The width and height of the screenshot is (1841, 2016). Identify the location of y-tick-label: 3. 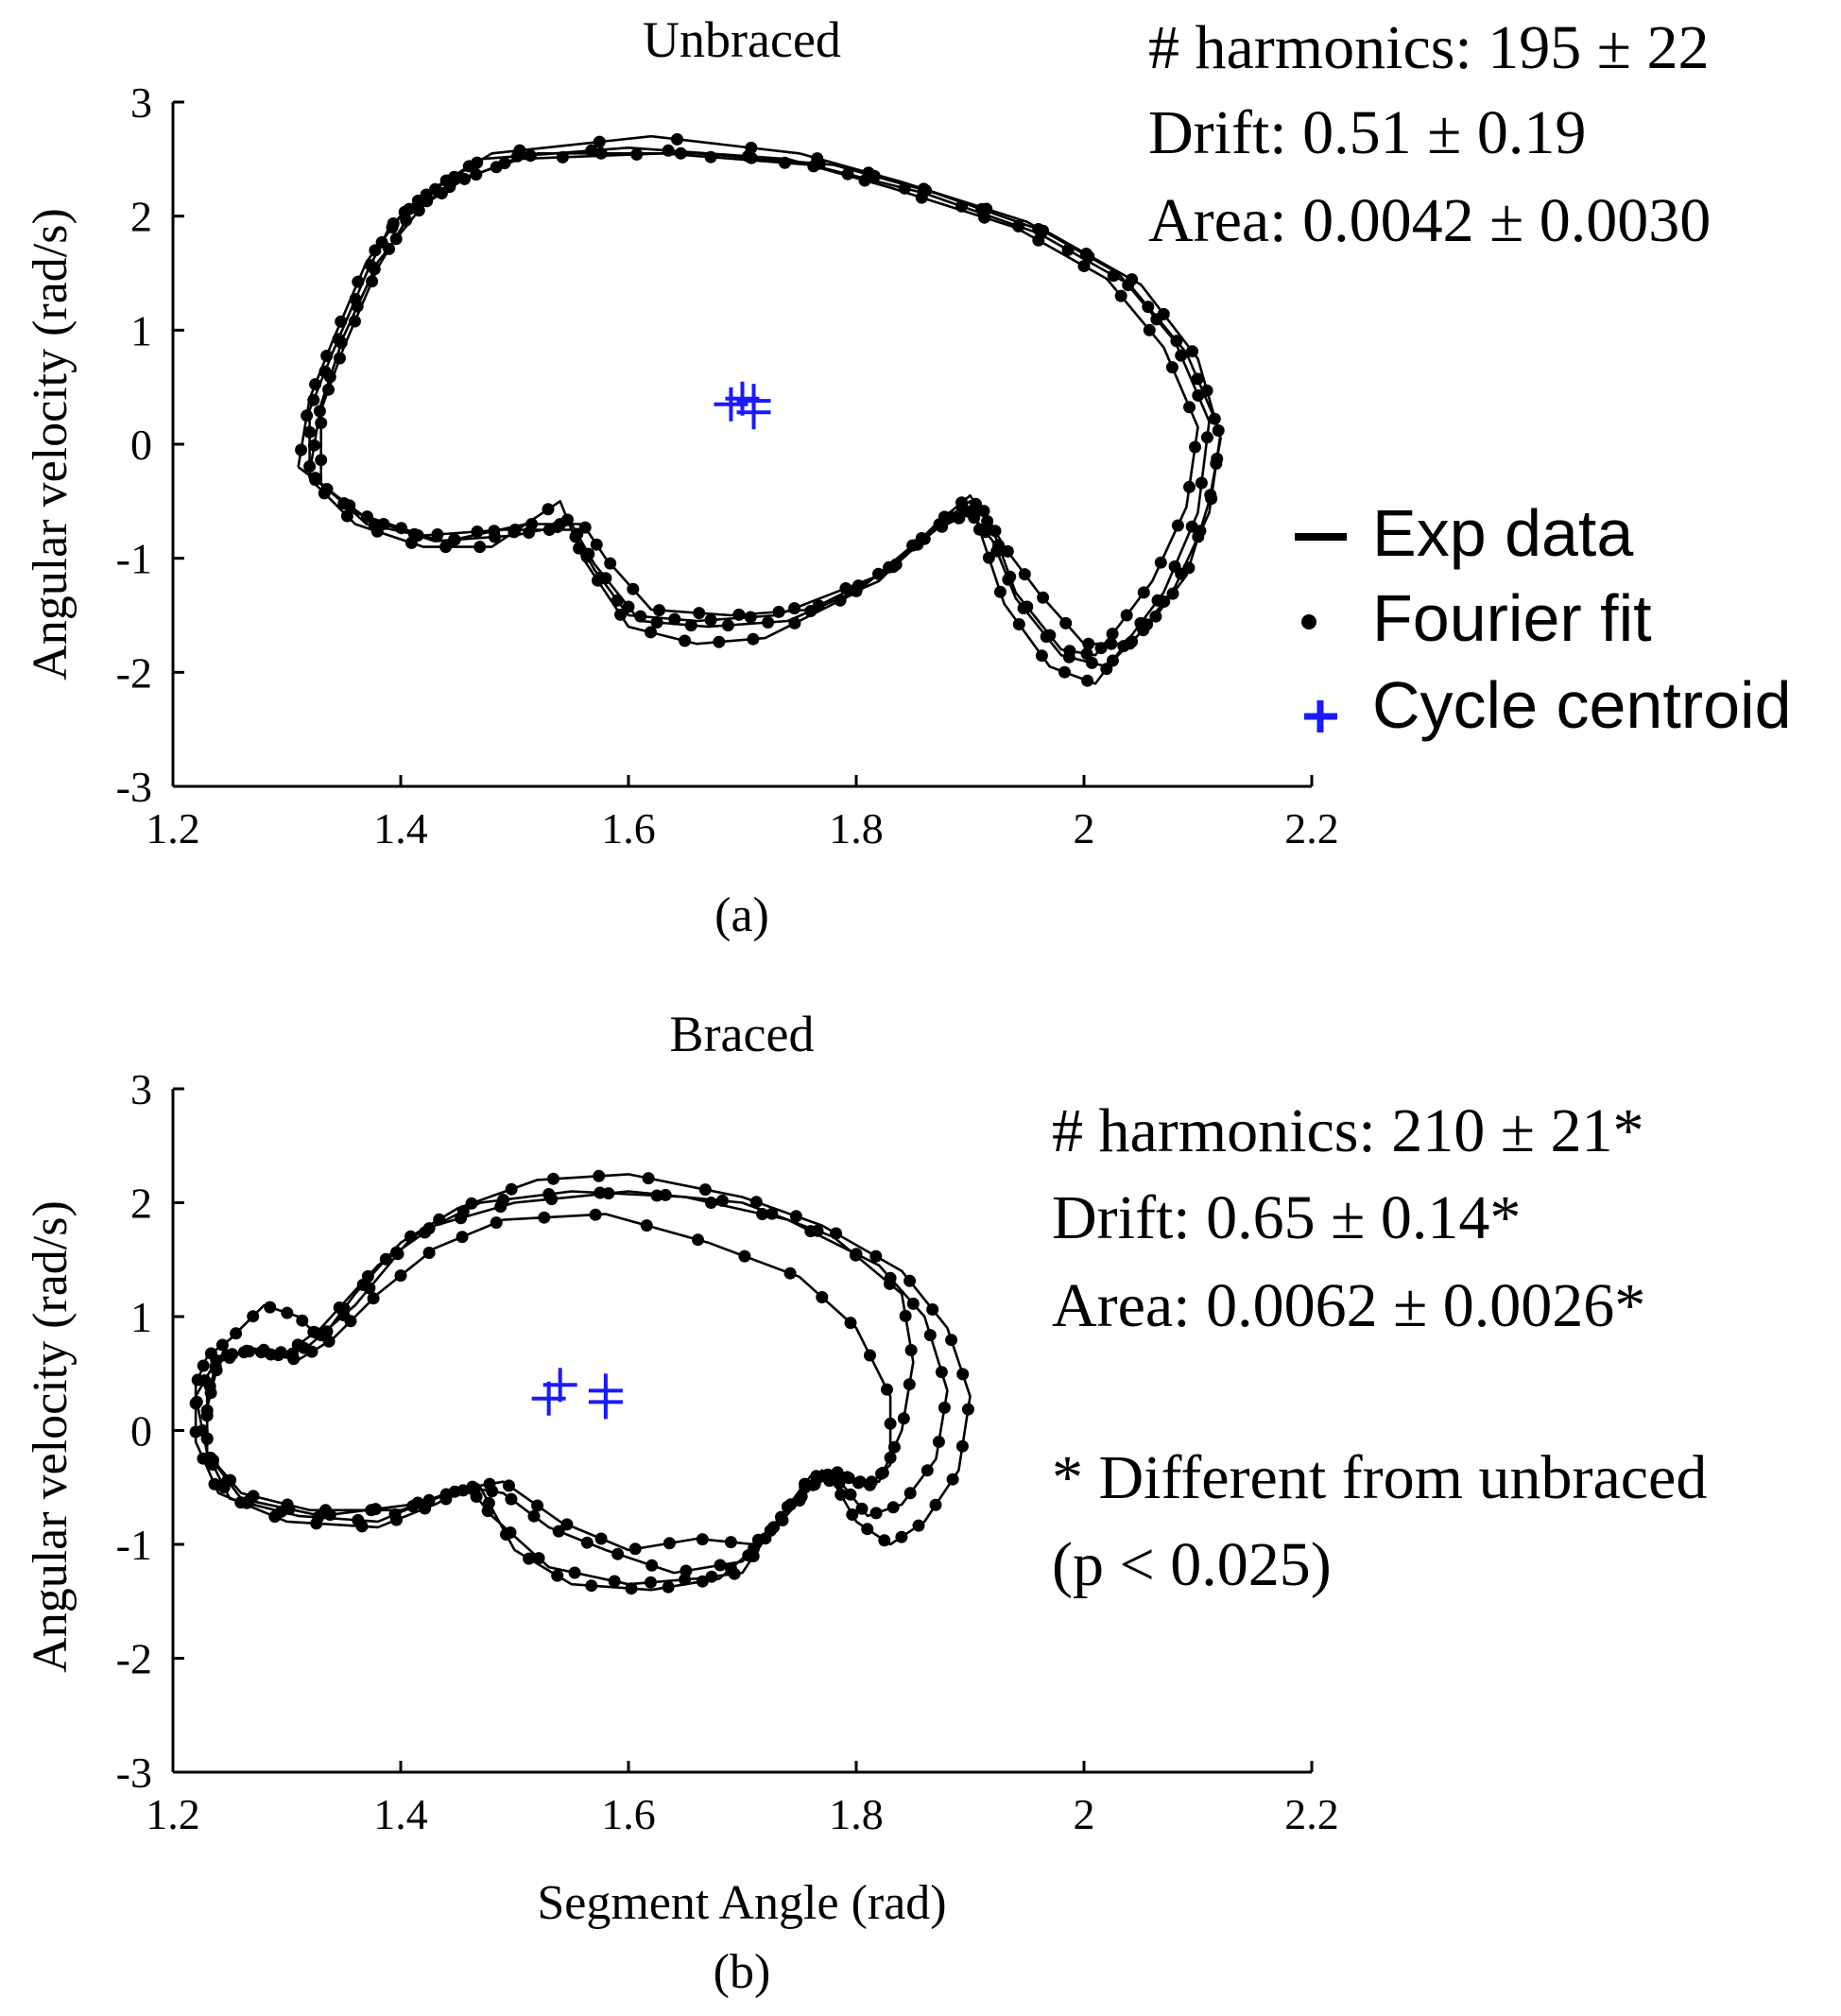
(141, 1089).